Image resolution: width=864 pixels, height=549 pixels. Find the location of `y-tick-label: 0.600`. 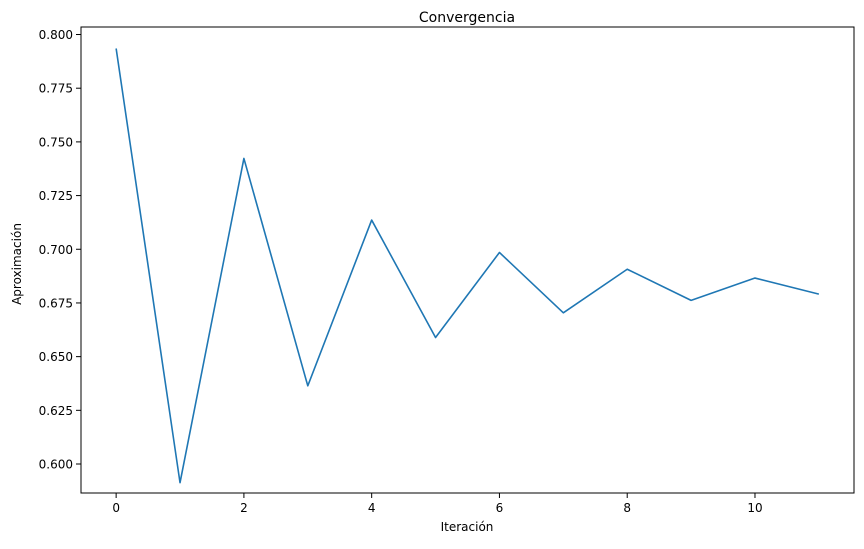

y-tick-label: 0.600 is located at coordinates (56, 465).